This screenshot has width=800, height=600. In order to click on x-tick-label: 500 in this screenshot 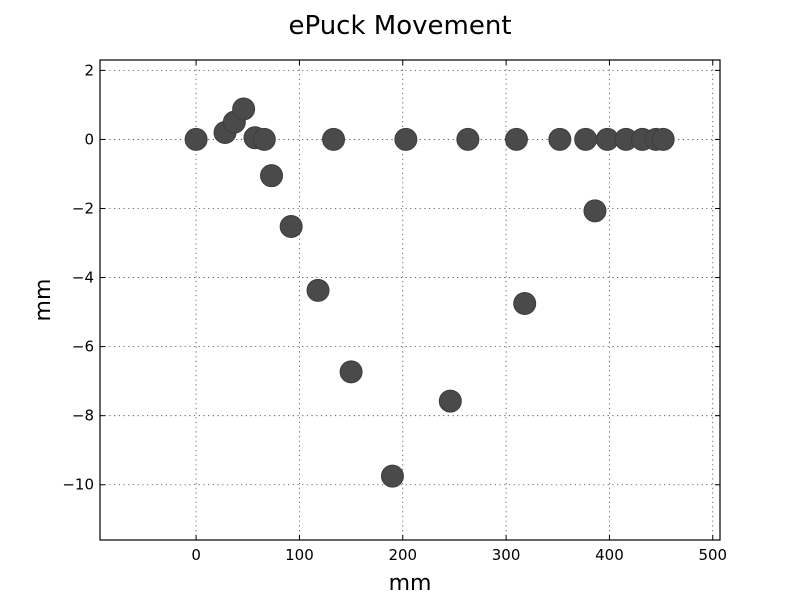, I will do `click(712, 555)`.